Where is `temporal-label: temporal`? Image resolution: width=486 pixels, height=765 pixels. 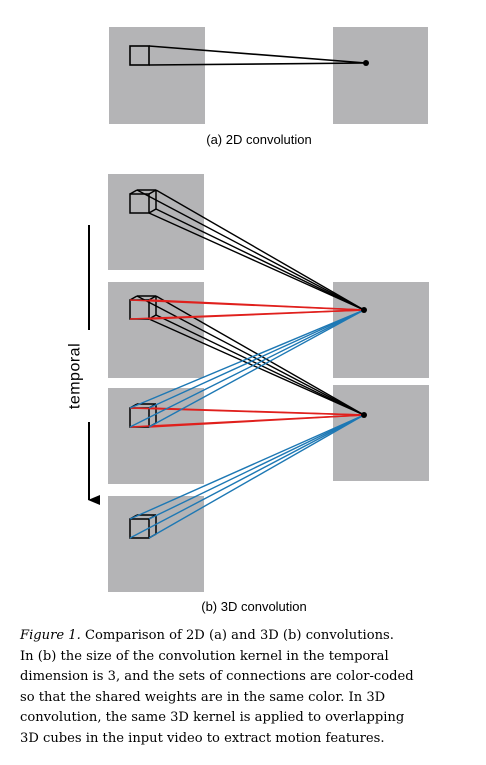 temporal-label: temporal is located at coordinates (75, 376).